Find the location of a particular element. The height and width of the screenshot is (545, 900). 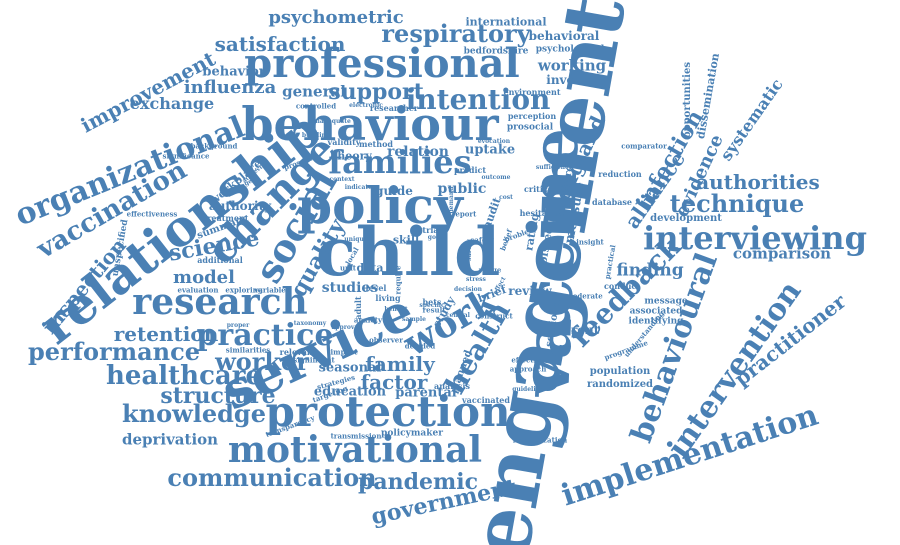

word: stress is located at coordinates (476, 279).